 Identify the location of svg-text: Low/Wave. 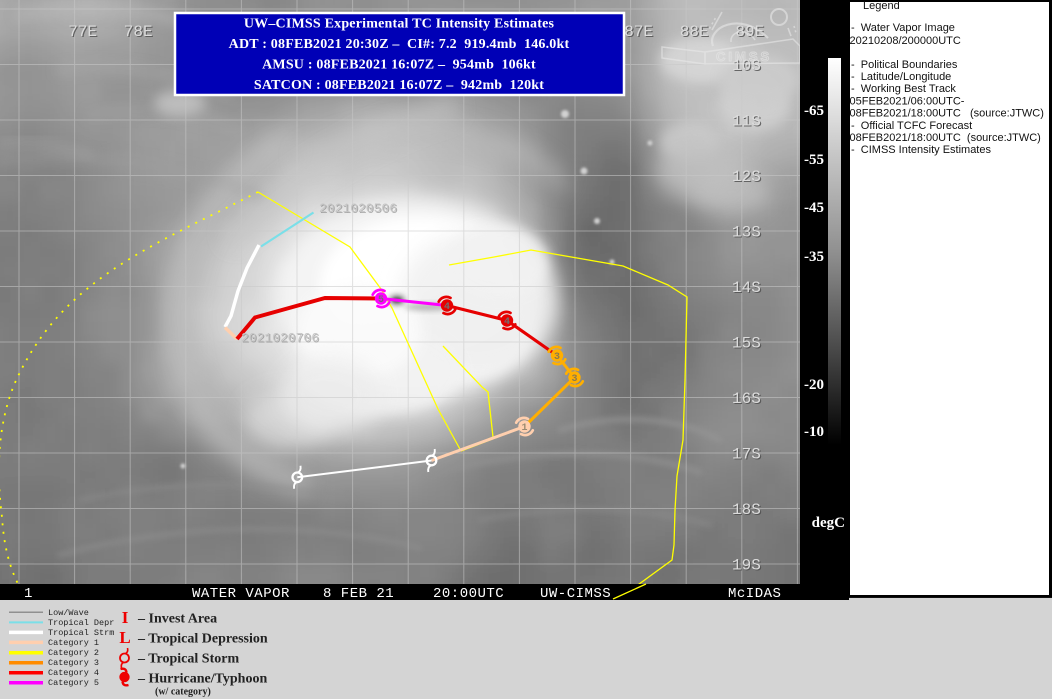
(68, 613).